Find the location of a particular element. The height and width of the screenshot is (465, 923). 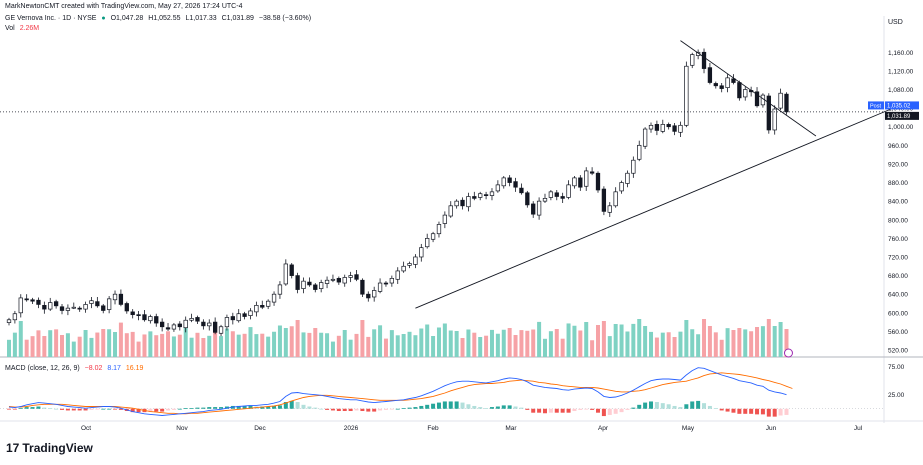

event-marker-icon is located at coordinates (788, 353).